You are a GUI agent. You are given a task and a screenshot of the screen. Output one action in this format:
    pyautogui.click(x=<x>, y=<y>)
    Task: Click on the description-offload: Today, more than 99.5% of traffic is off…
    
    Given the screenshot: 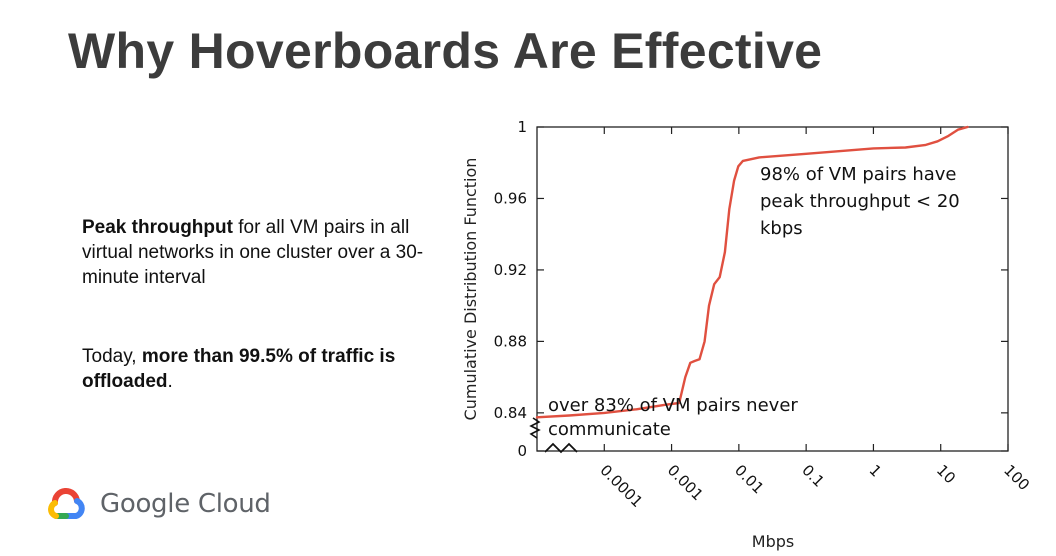 What is the action you would take?
    pyautogui.click(x=262, y=369)
    